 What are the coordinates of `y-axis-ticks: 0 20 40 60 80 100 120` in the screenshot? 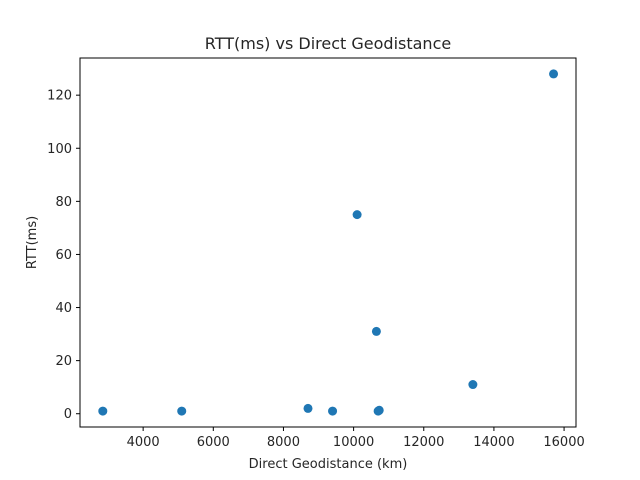 It's located at (63, 255).